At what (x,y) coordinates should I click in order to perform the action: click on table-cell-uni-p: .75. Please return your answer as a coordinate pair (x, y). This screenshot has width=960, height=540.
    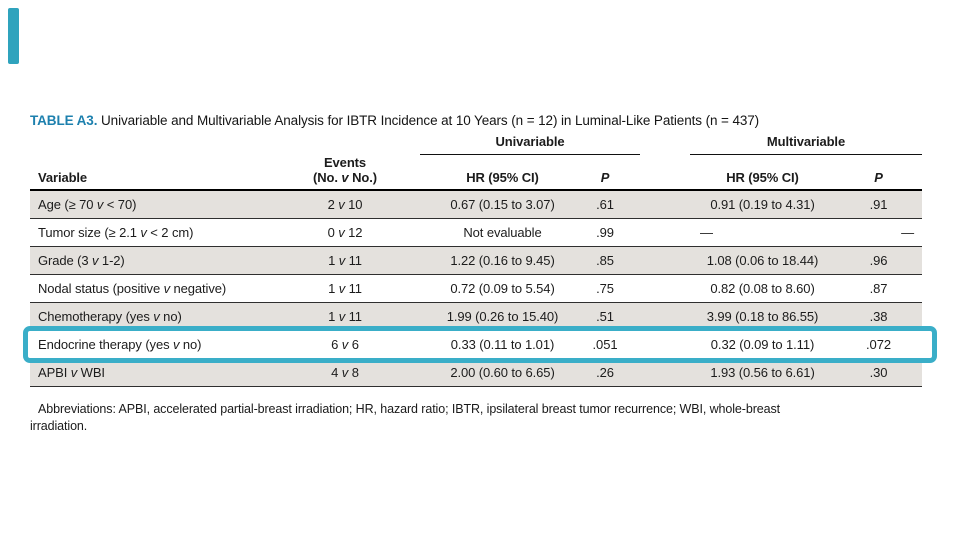
    Looking at the image, I should click on (605, 288).